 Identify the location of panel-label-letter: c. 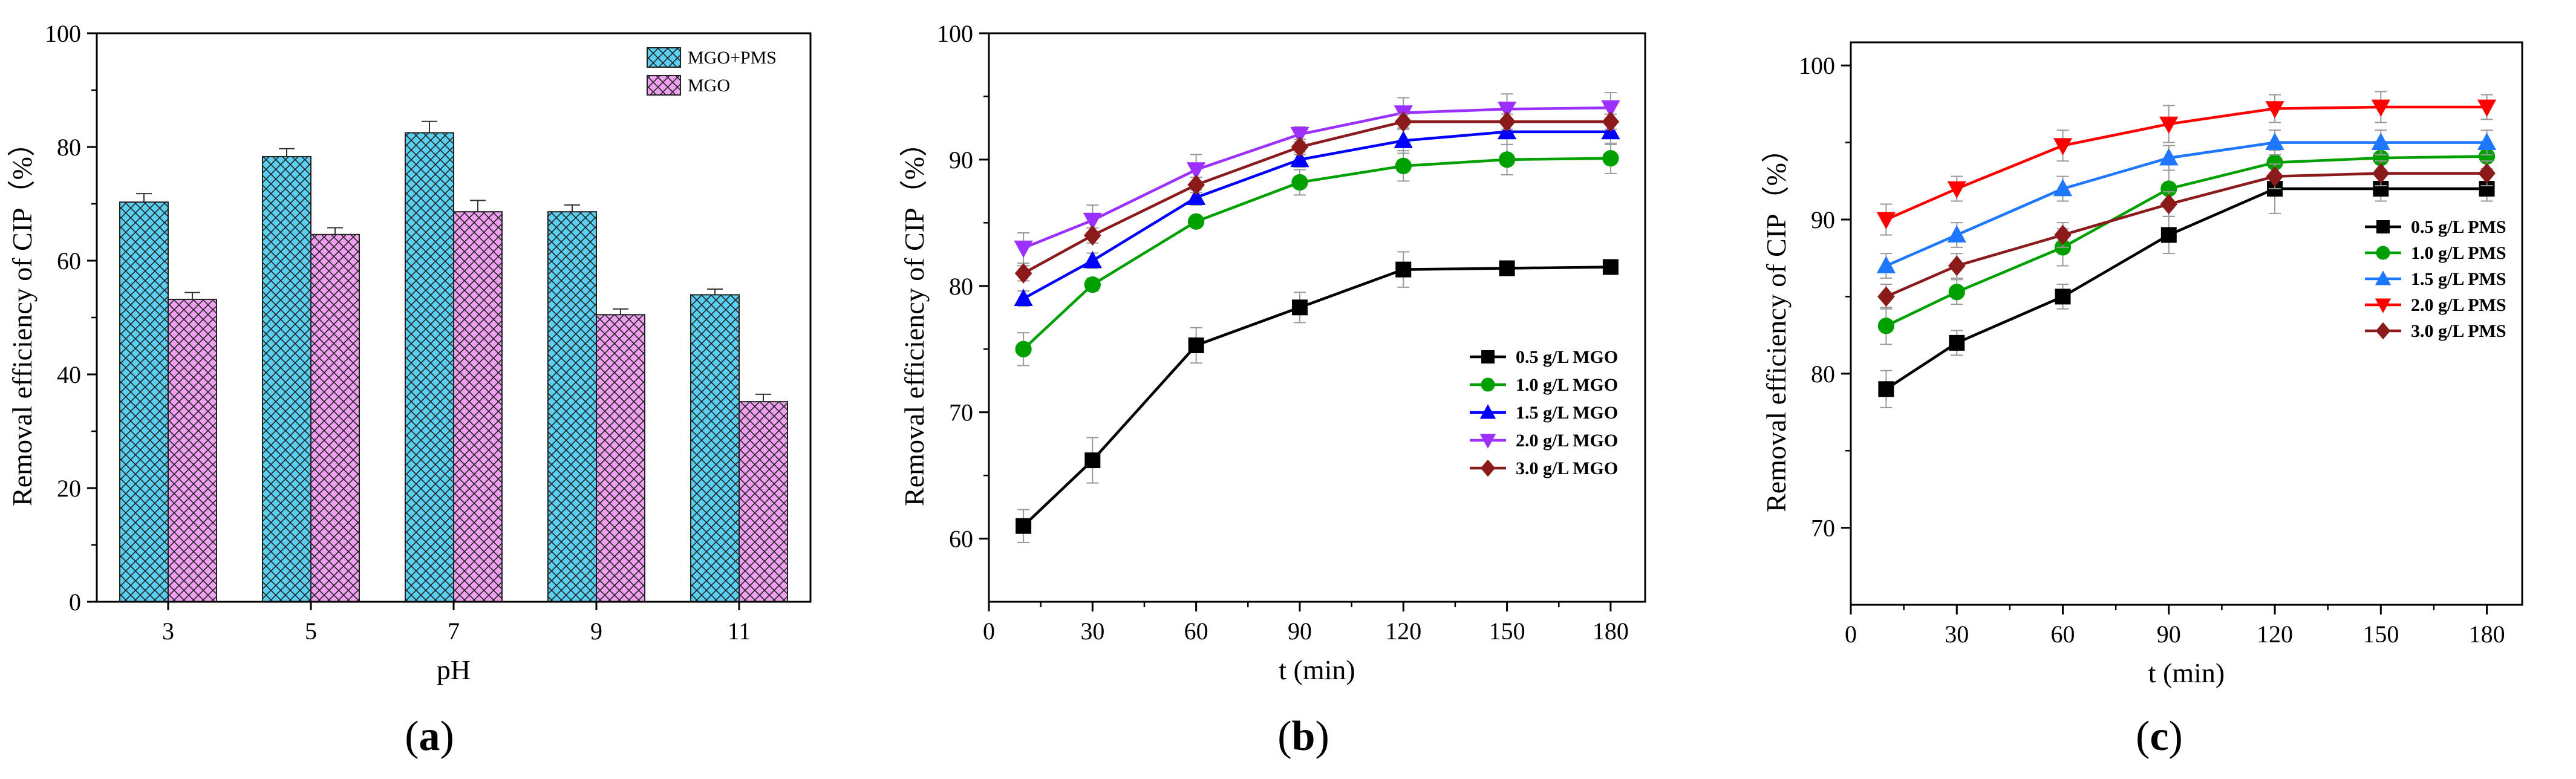
(2159, 736).